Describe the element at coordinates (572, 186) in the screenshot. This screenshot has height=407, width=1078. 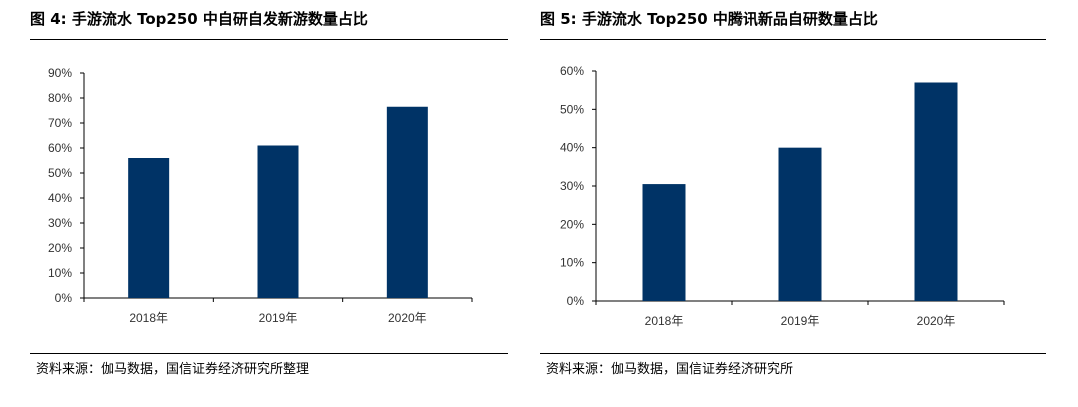
I see `figure-5-y-tick-label: 30%` at that location.